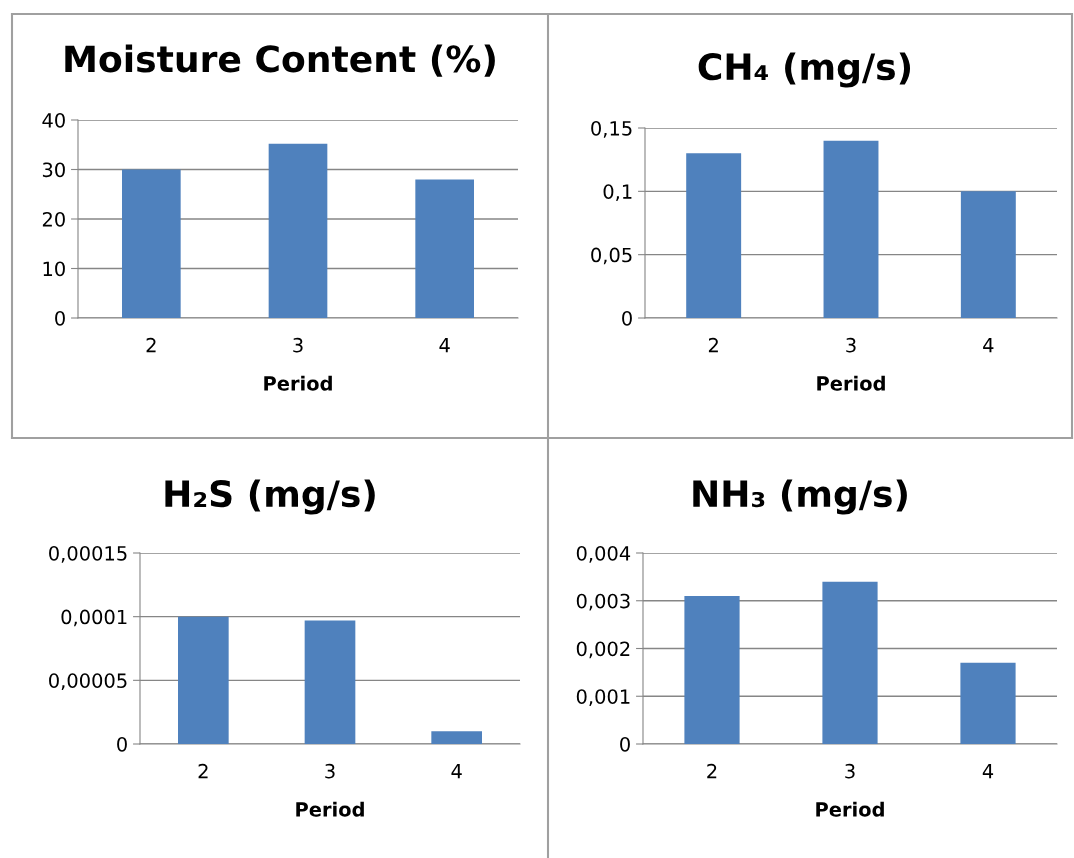  What do you see at coordinates (804, 70) in the screenshot?
I see `chart-title: CH₄ (mg/s)` at bounding box center [804, 70].